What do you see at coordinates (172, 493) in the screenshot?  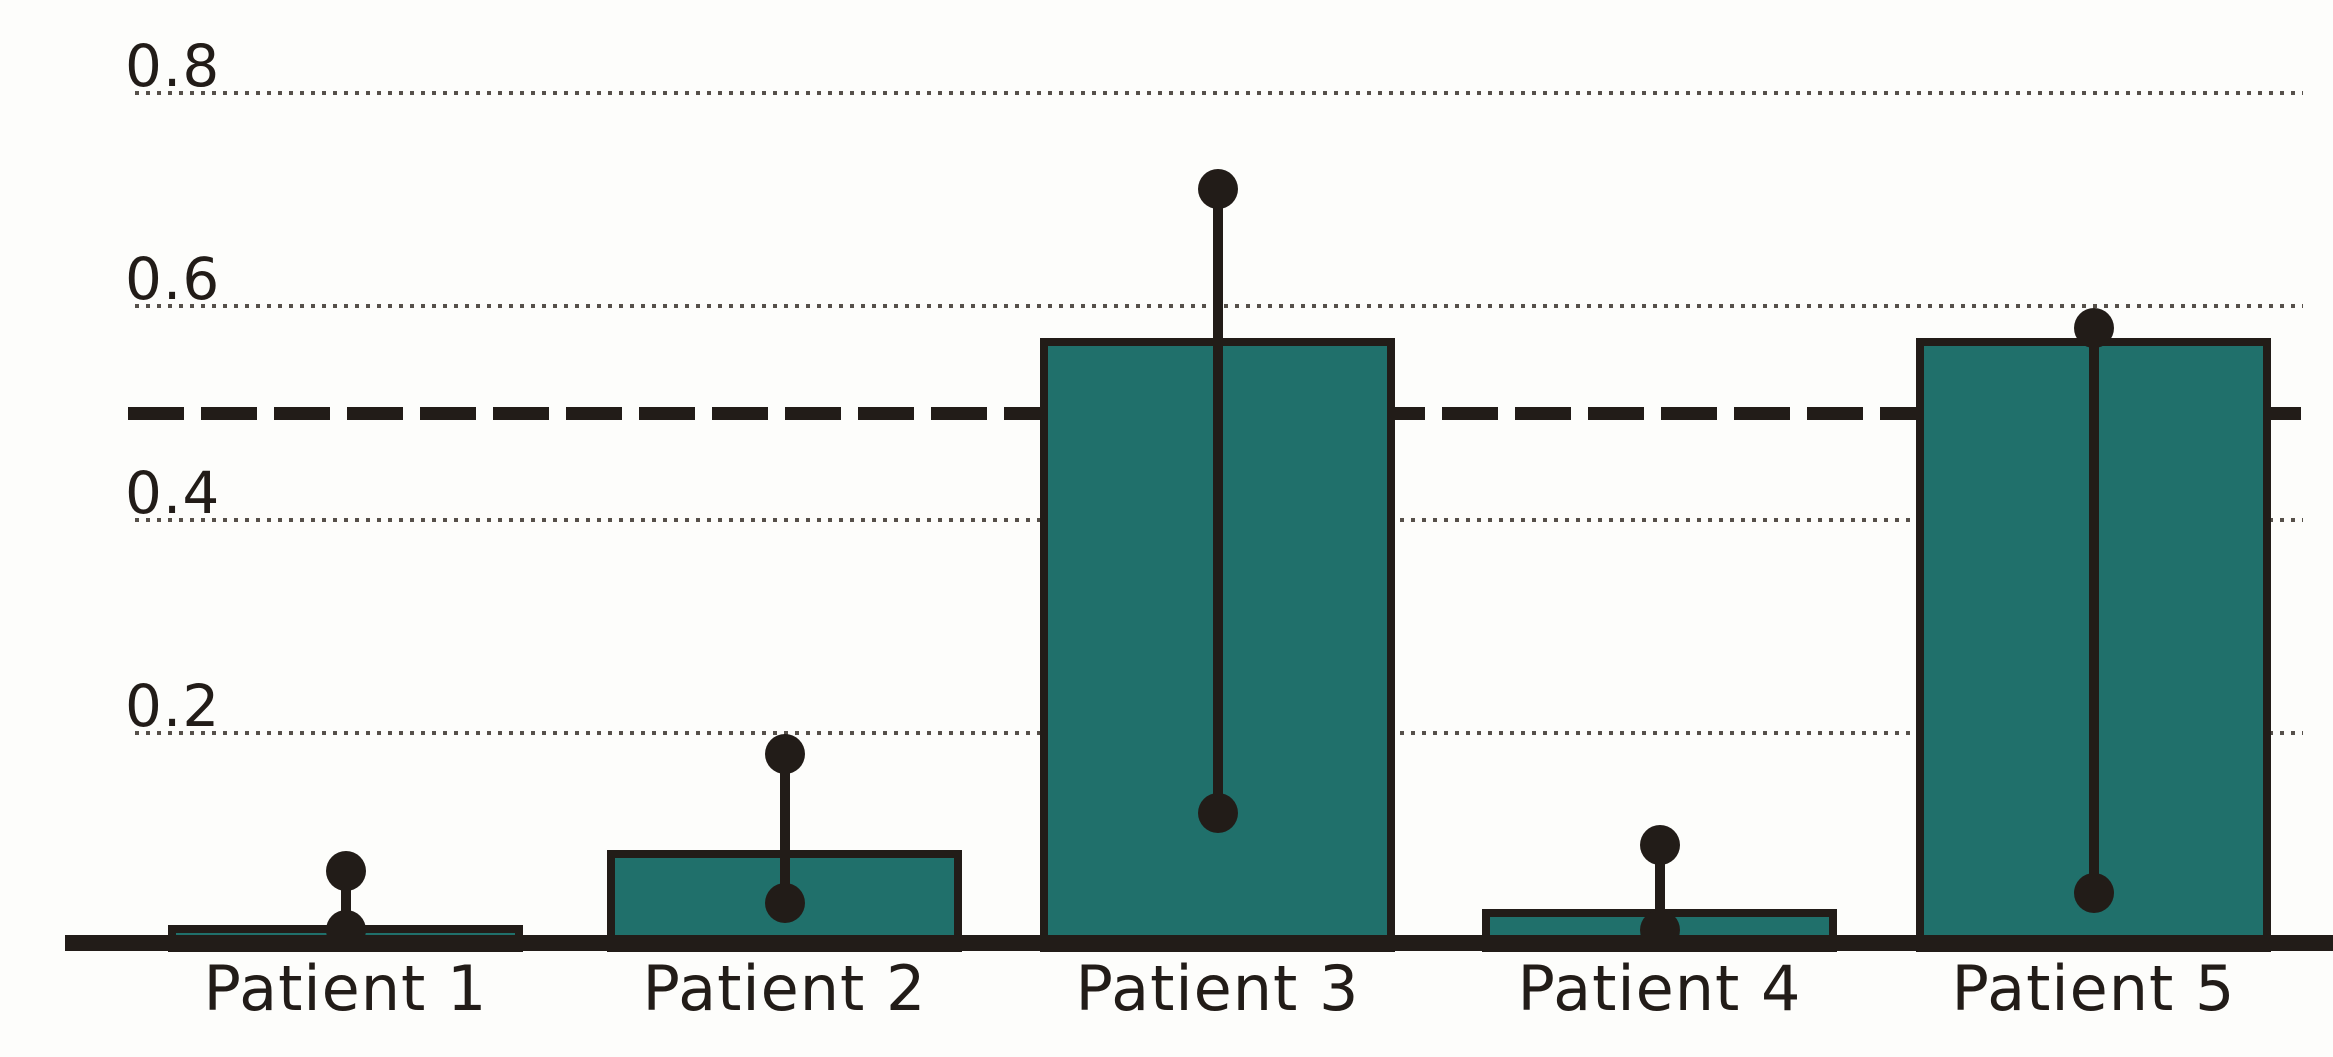 I see `y-tick-label-0.4: 0.4` at bounding box center [172, 493].